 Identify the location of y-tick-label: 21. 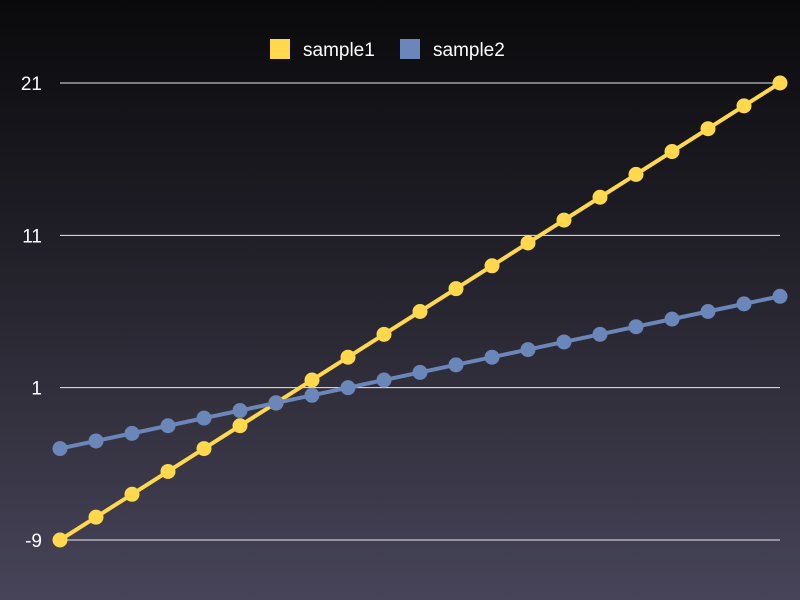
(31, 84).